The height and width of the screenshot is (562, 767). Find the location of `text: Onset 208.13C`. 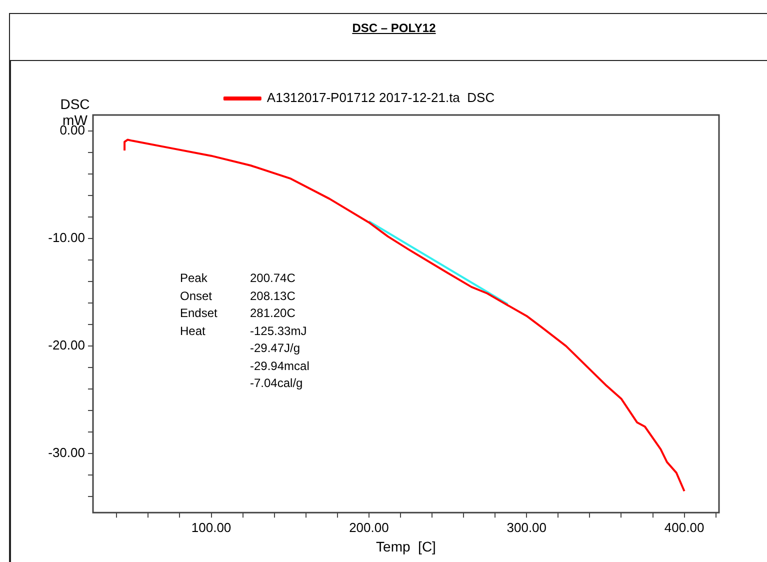

text: Onset 208.13C is located at coordinates (238, 295).